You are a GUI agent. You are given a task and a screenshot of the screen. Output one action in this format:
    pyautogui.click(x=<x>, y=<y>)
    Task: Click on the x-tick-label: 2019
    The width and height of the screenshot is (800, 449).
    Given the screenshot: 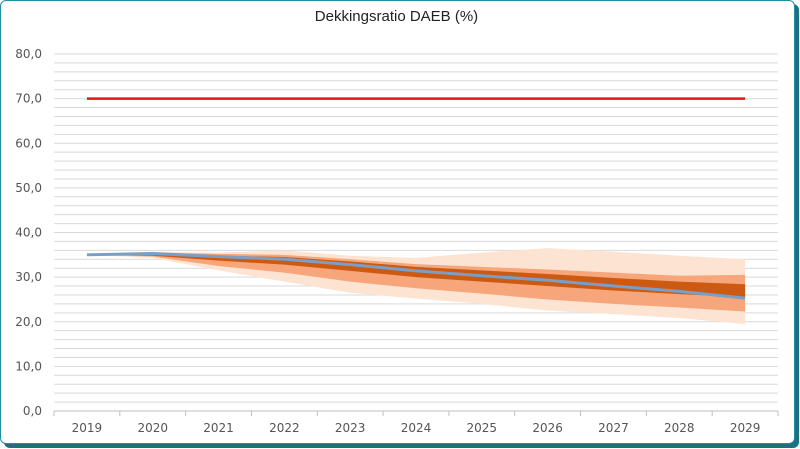 What is the action you would take?
    pyautogui.click(x=87, y=428)
    